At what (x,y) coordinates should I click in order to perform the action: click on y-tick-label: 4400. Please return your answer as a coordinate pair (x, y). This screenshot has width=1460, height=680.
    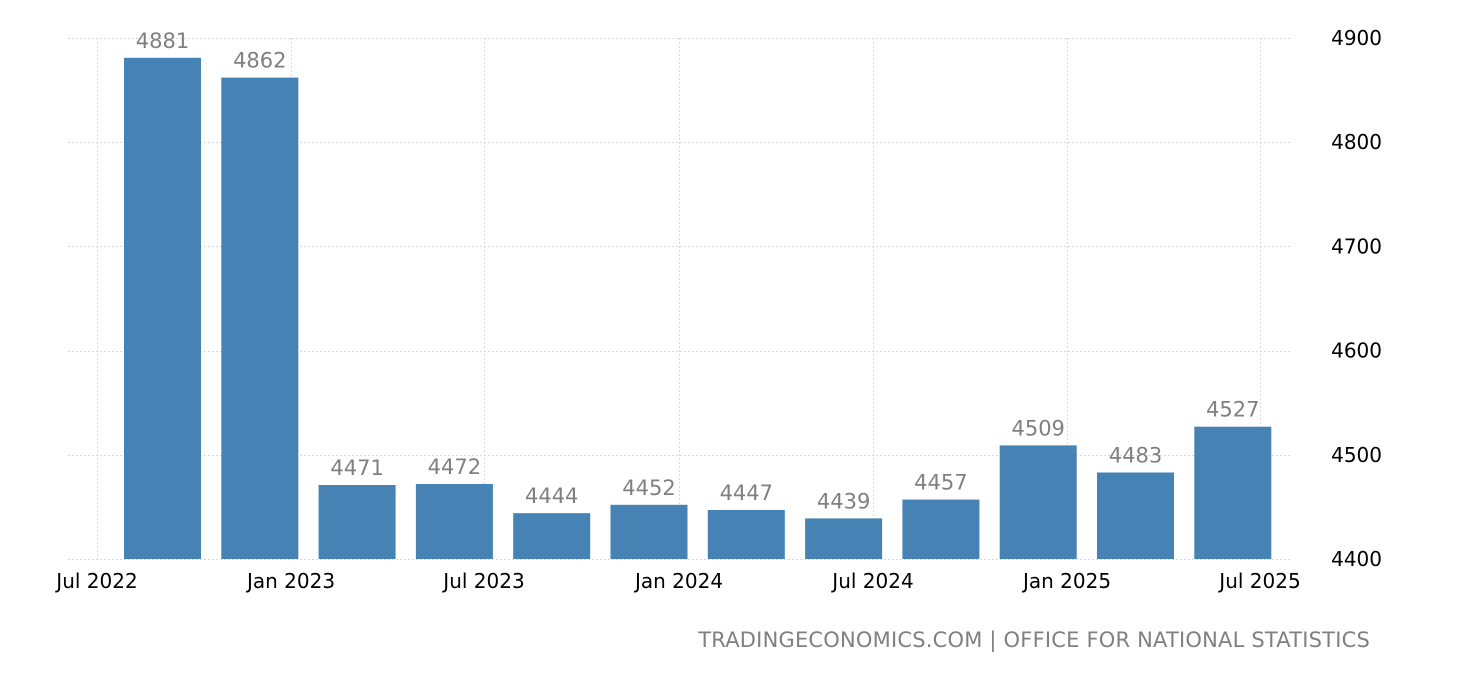
    Looking at the image, I should click on (1356, 559).